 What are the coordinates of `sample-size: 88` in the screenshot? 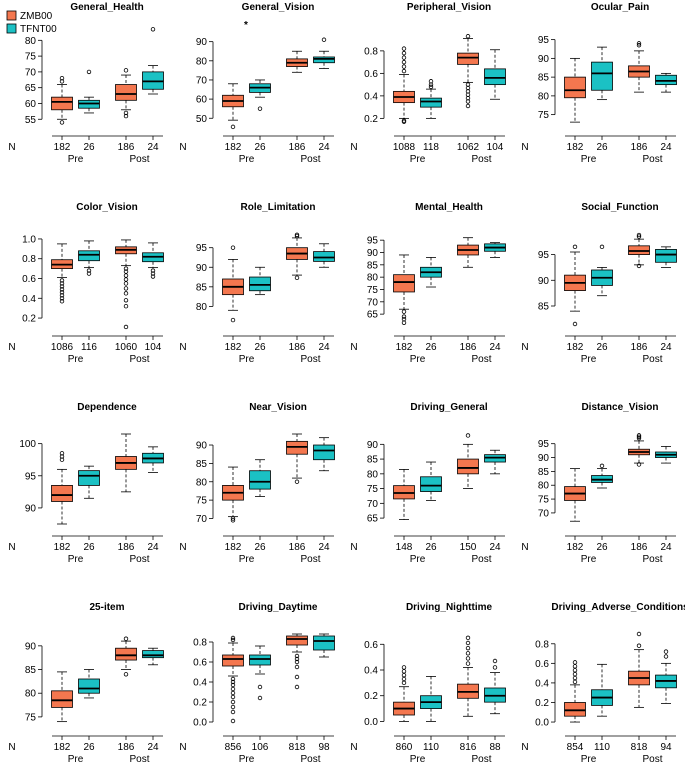 It's located at (495, 747).